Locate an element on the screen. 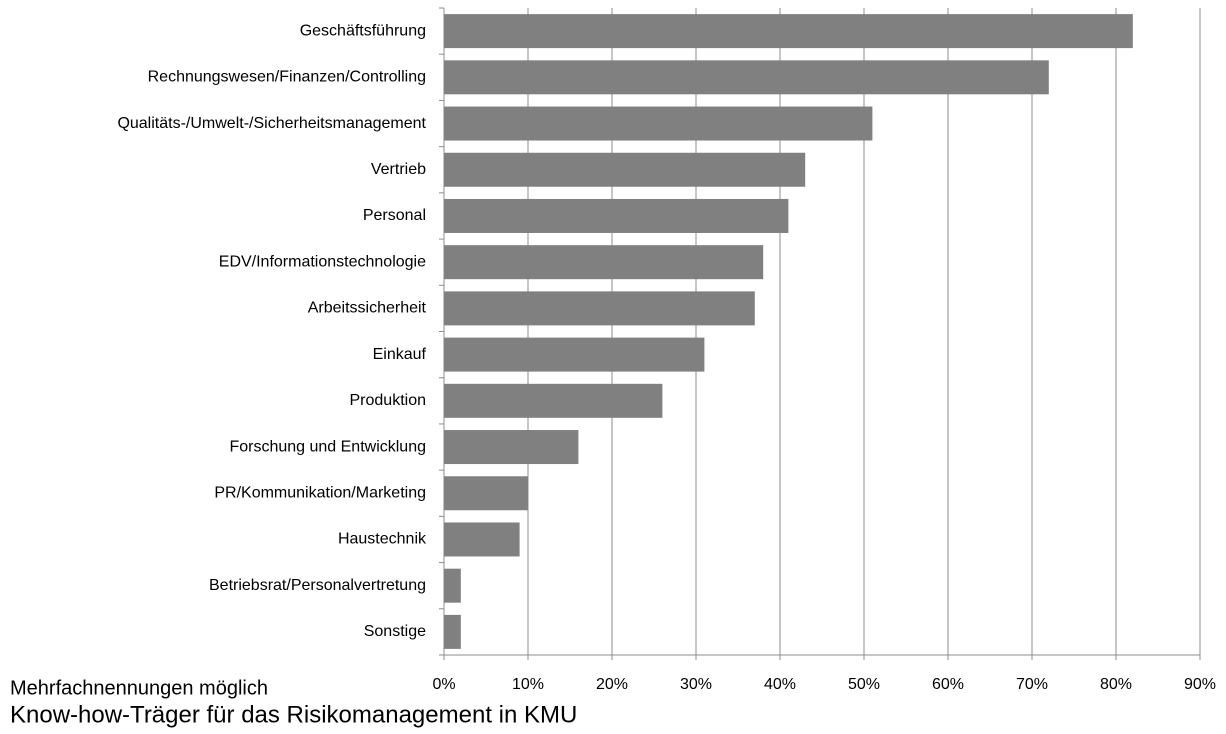 This screenshot has height=734, width=1226. y-tick-label: Einkauf is located at coordinates (400, 354).